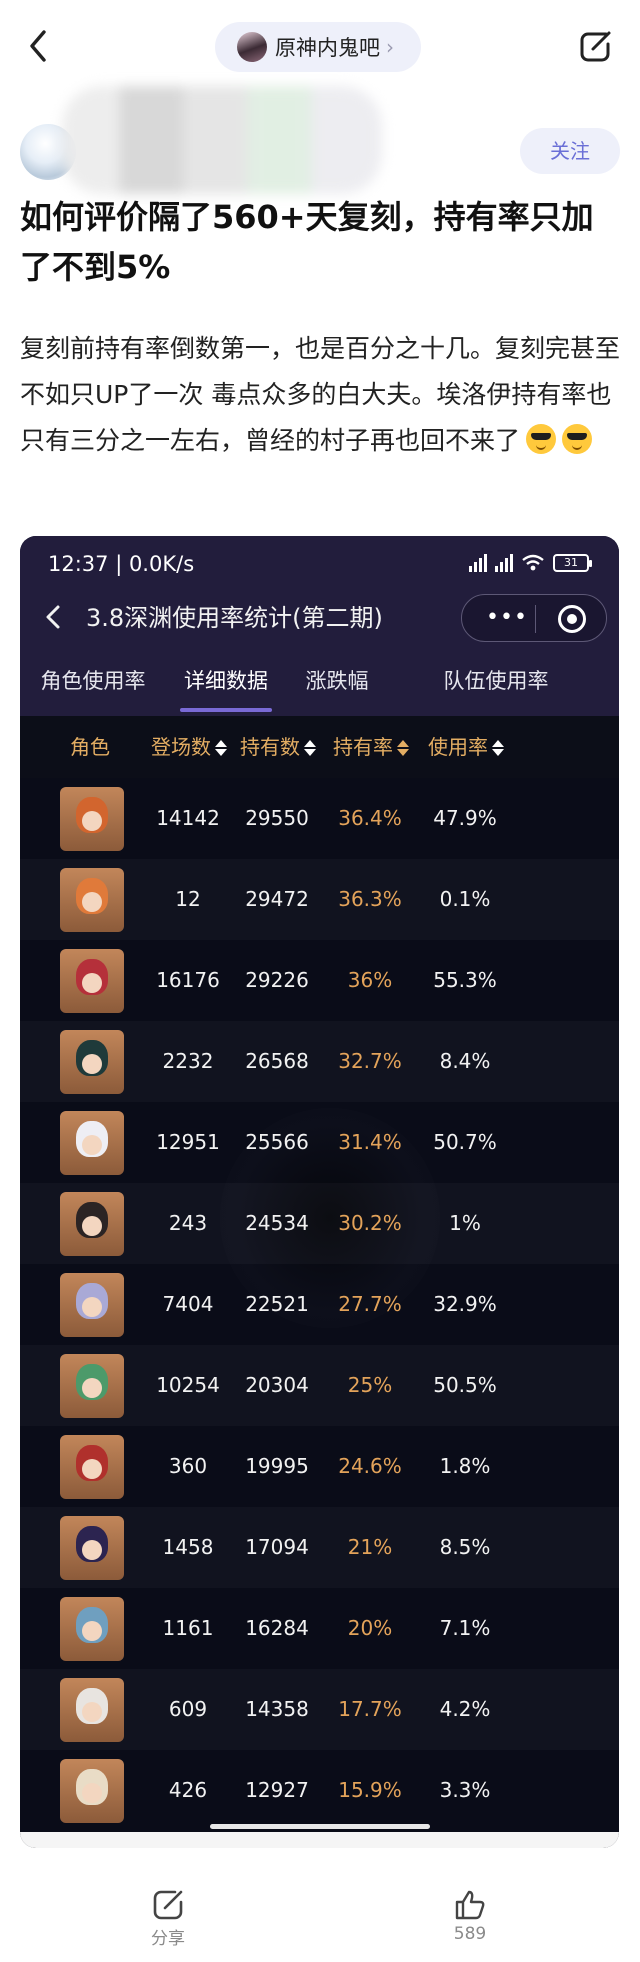  What do you see at coordinates (188, 1304) in the screenshot?
I see `cell-appearances: 7404` at bounding box center [188, 1304].